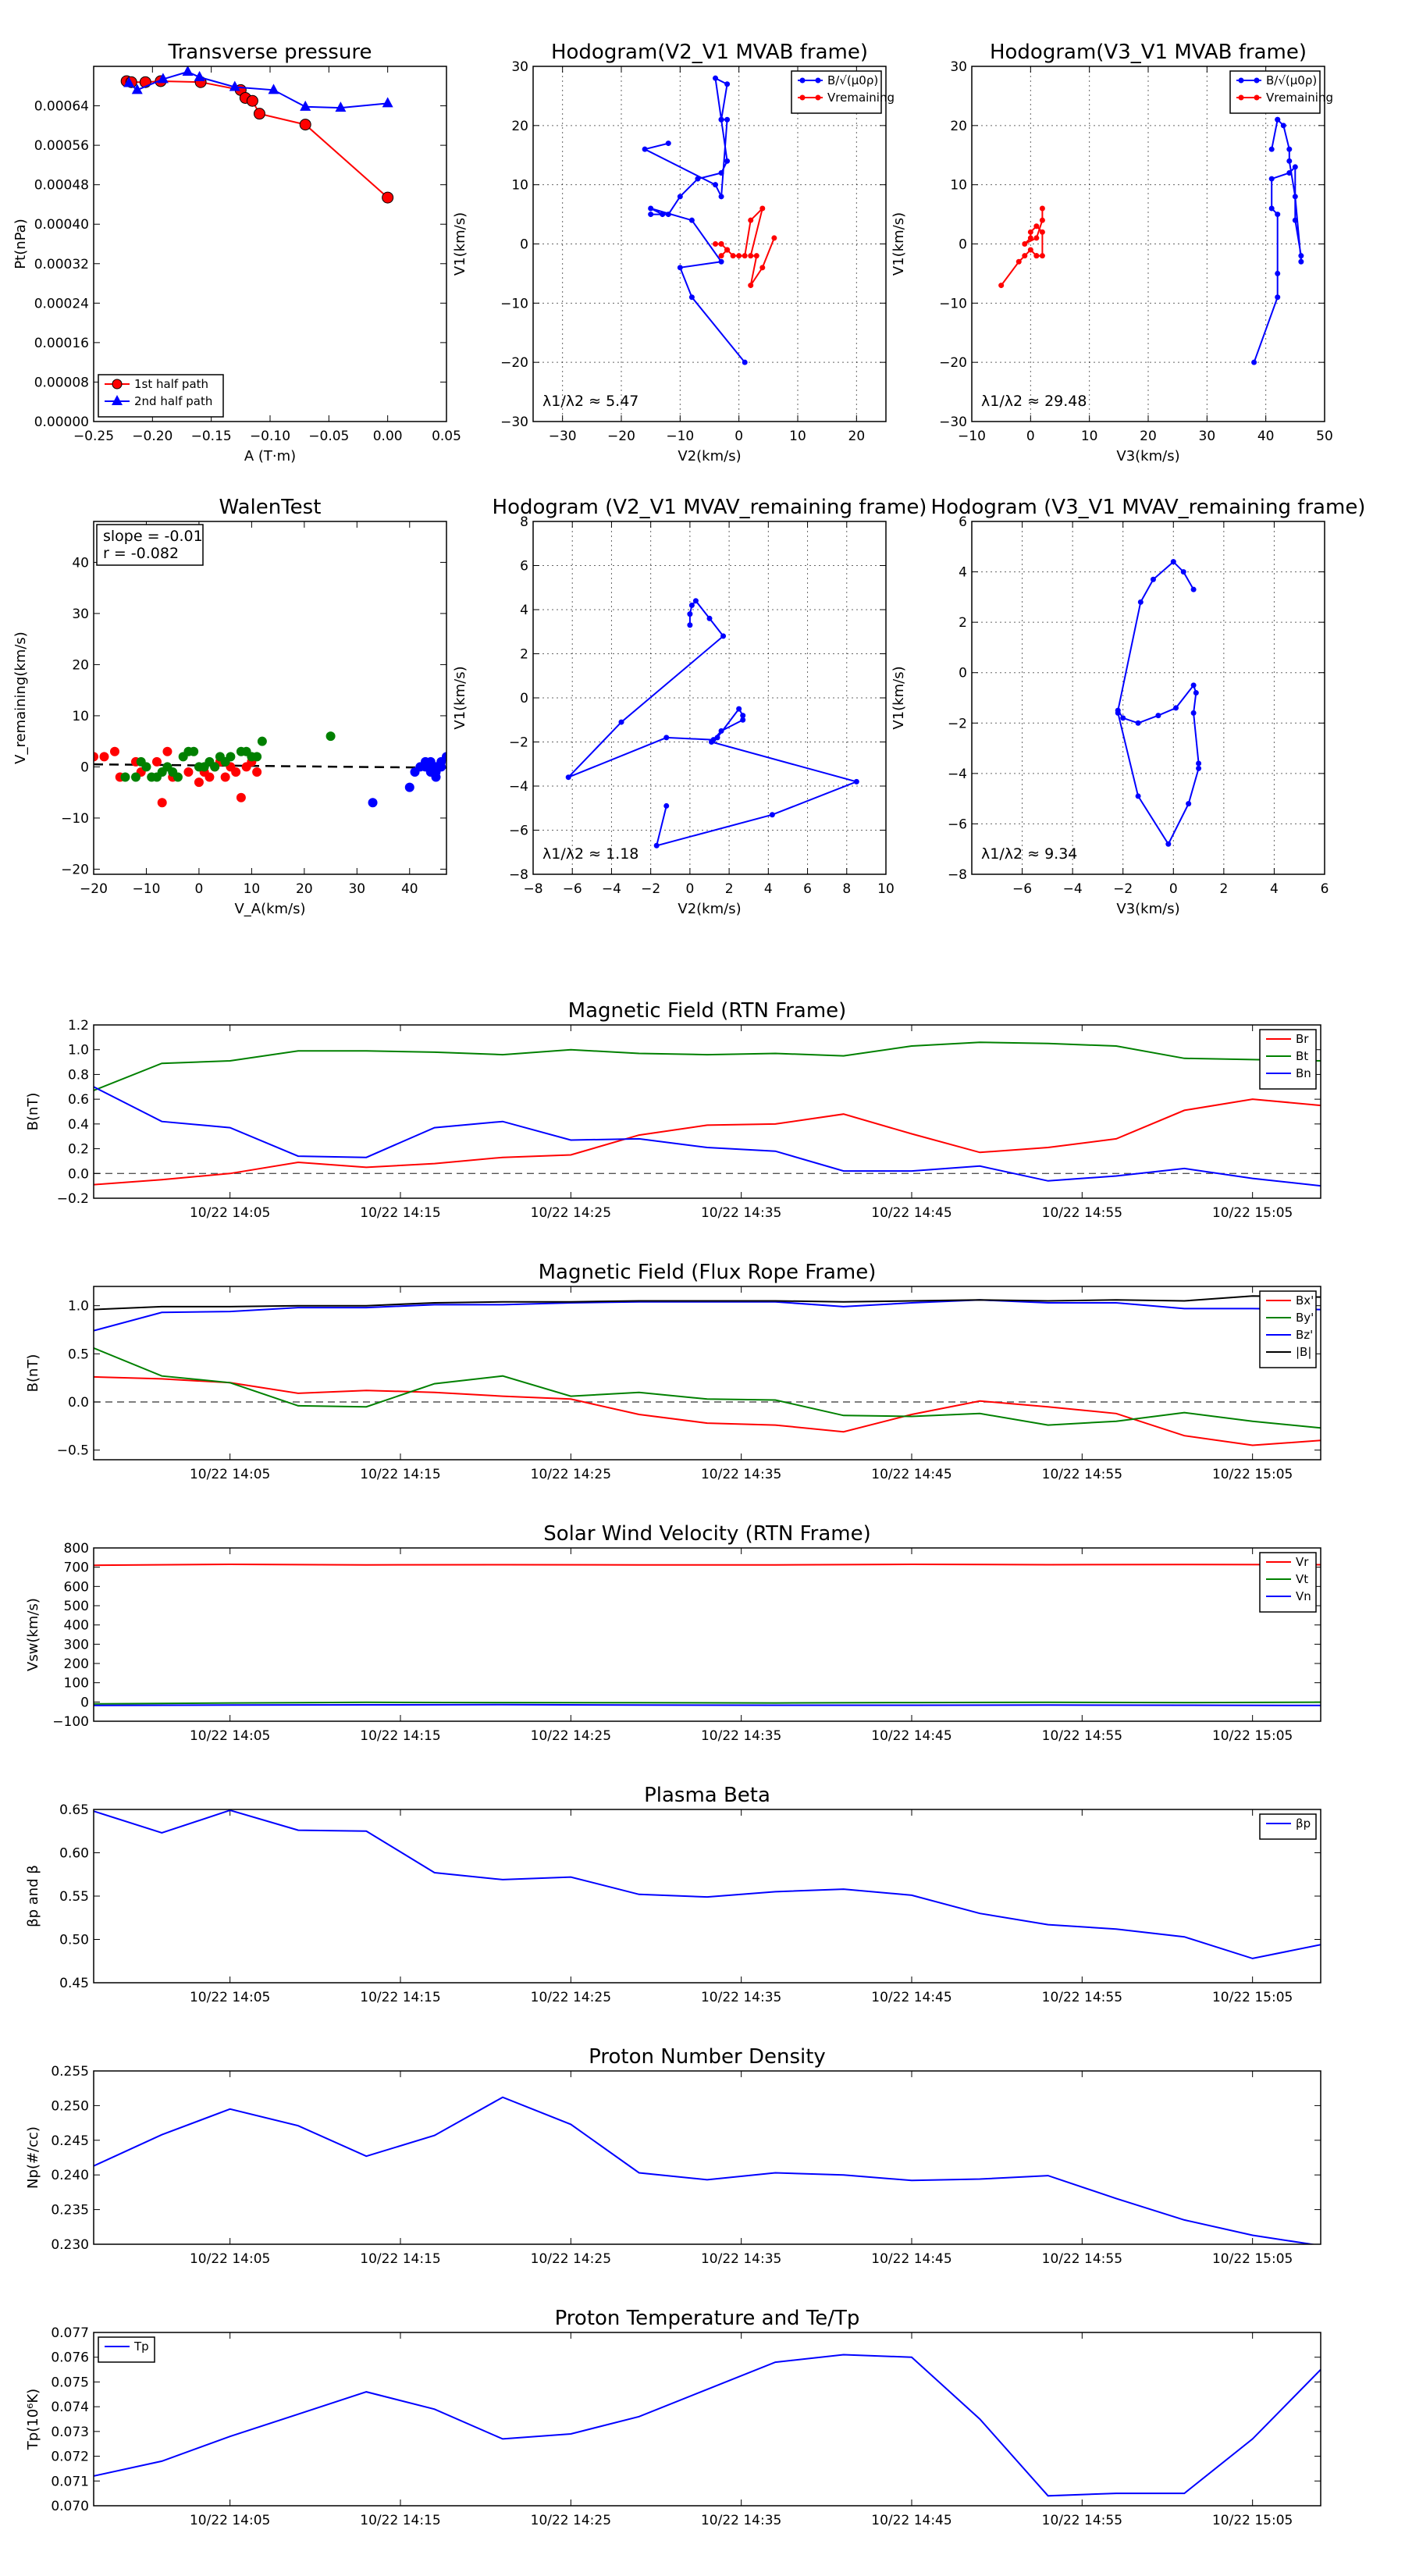 The width and height of the screenshot is (1405, 2576). What do you see at coordinates (899, 697) in the screenshot?
I see `y-axis-label: V1(km/s)` at bounding box center [899, 697].